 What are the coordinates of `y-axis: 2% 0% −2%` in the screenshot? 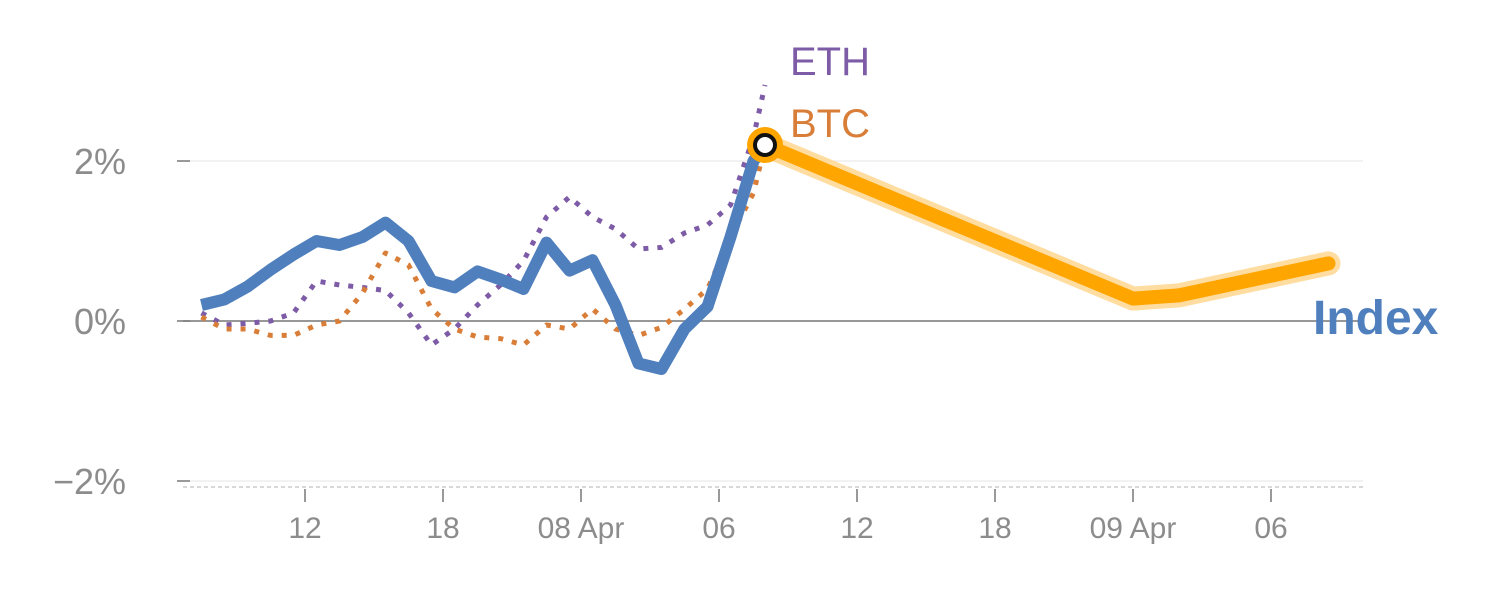 It's located at (121, 321).